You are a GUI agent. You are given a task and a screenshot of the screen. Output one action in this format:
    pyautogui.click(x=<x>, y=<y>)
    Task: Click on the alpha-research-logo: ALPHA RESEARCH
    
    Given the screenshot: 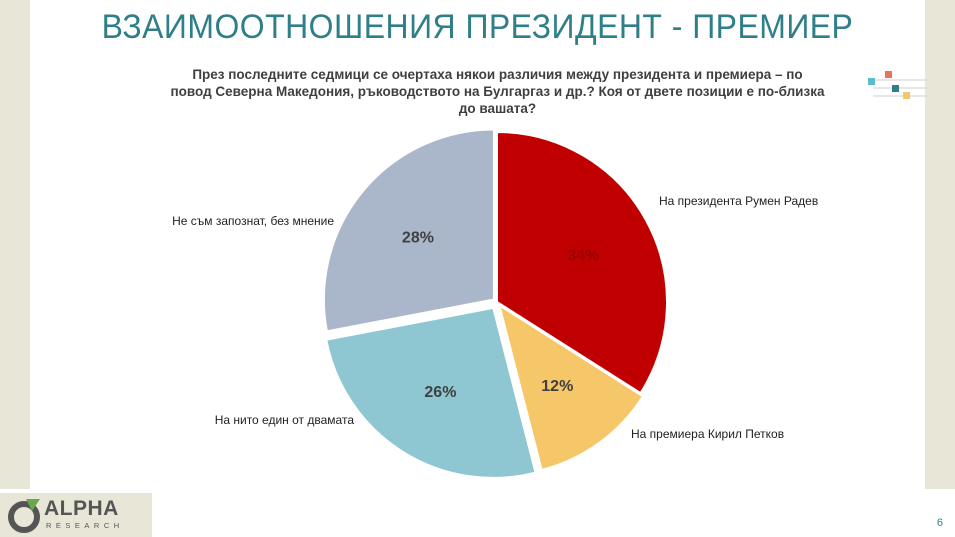 What is the action you would take?
    pyautogui.click(x=76, y=515)
    